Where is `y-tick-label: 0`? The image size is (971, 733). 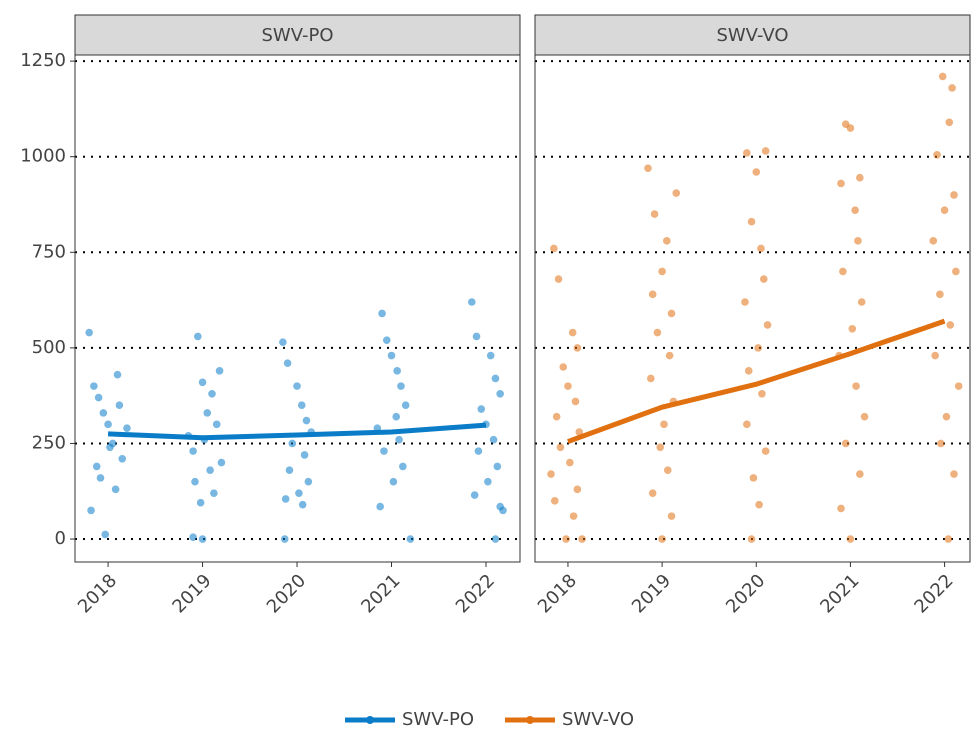
y-tick-label: 0 is located at coordinates (60, 538).